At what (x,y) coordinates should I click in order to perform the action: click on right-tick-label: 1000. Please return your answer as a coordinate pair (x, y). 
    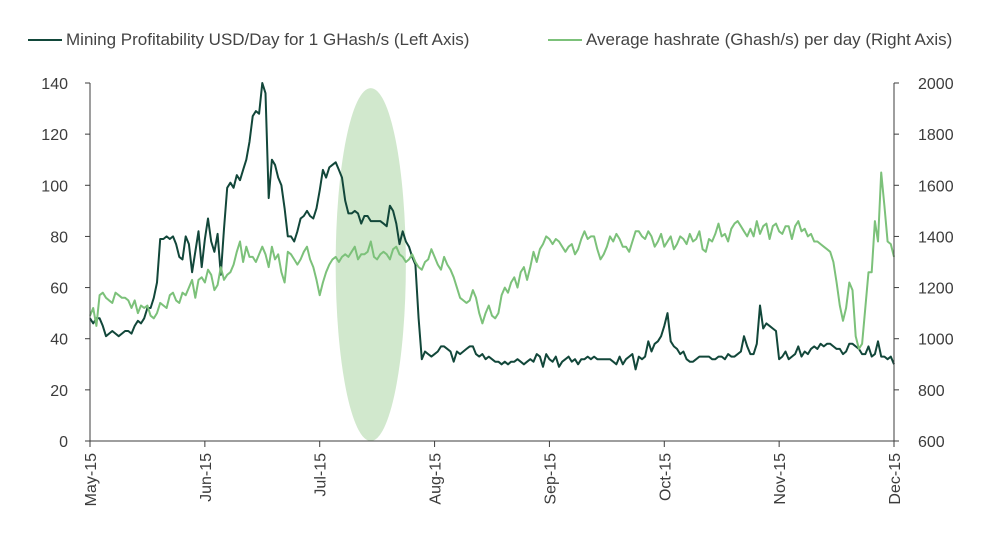
    Looking at the image, I should click on (936, 340).